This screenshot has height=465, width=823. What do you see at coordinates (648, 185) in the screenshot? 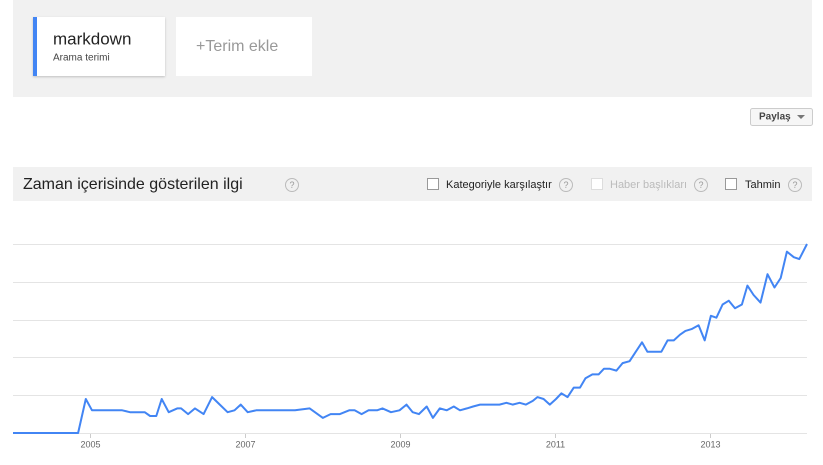
I see `option-label: Haber başlıkları` at bounding box center [648, 185].